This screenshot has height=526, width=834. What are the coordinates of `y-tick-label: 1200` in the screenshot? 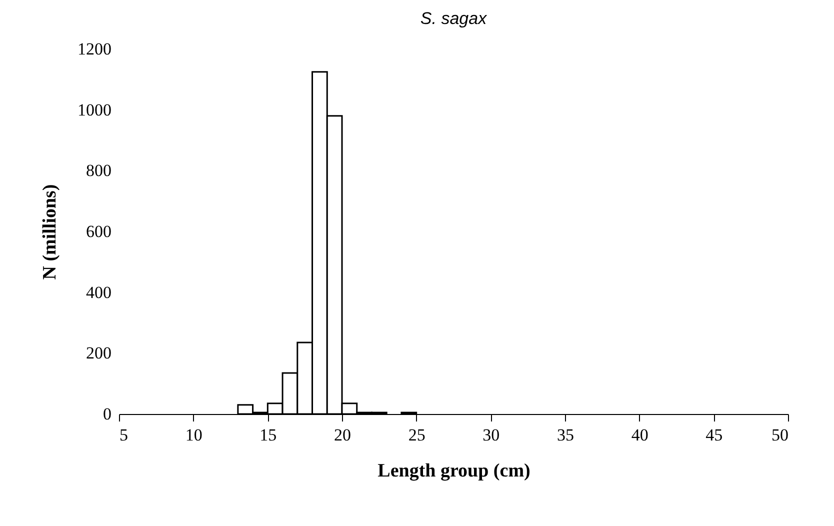 It's located at (95, 49).